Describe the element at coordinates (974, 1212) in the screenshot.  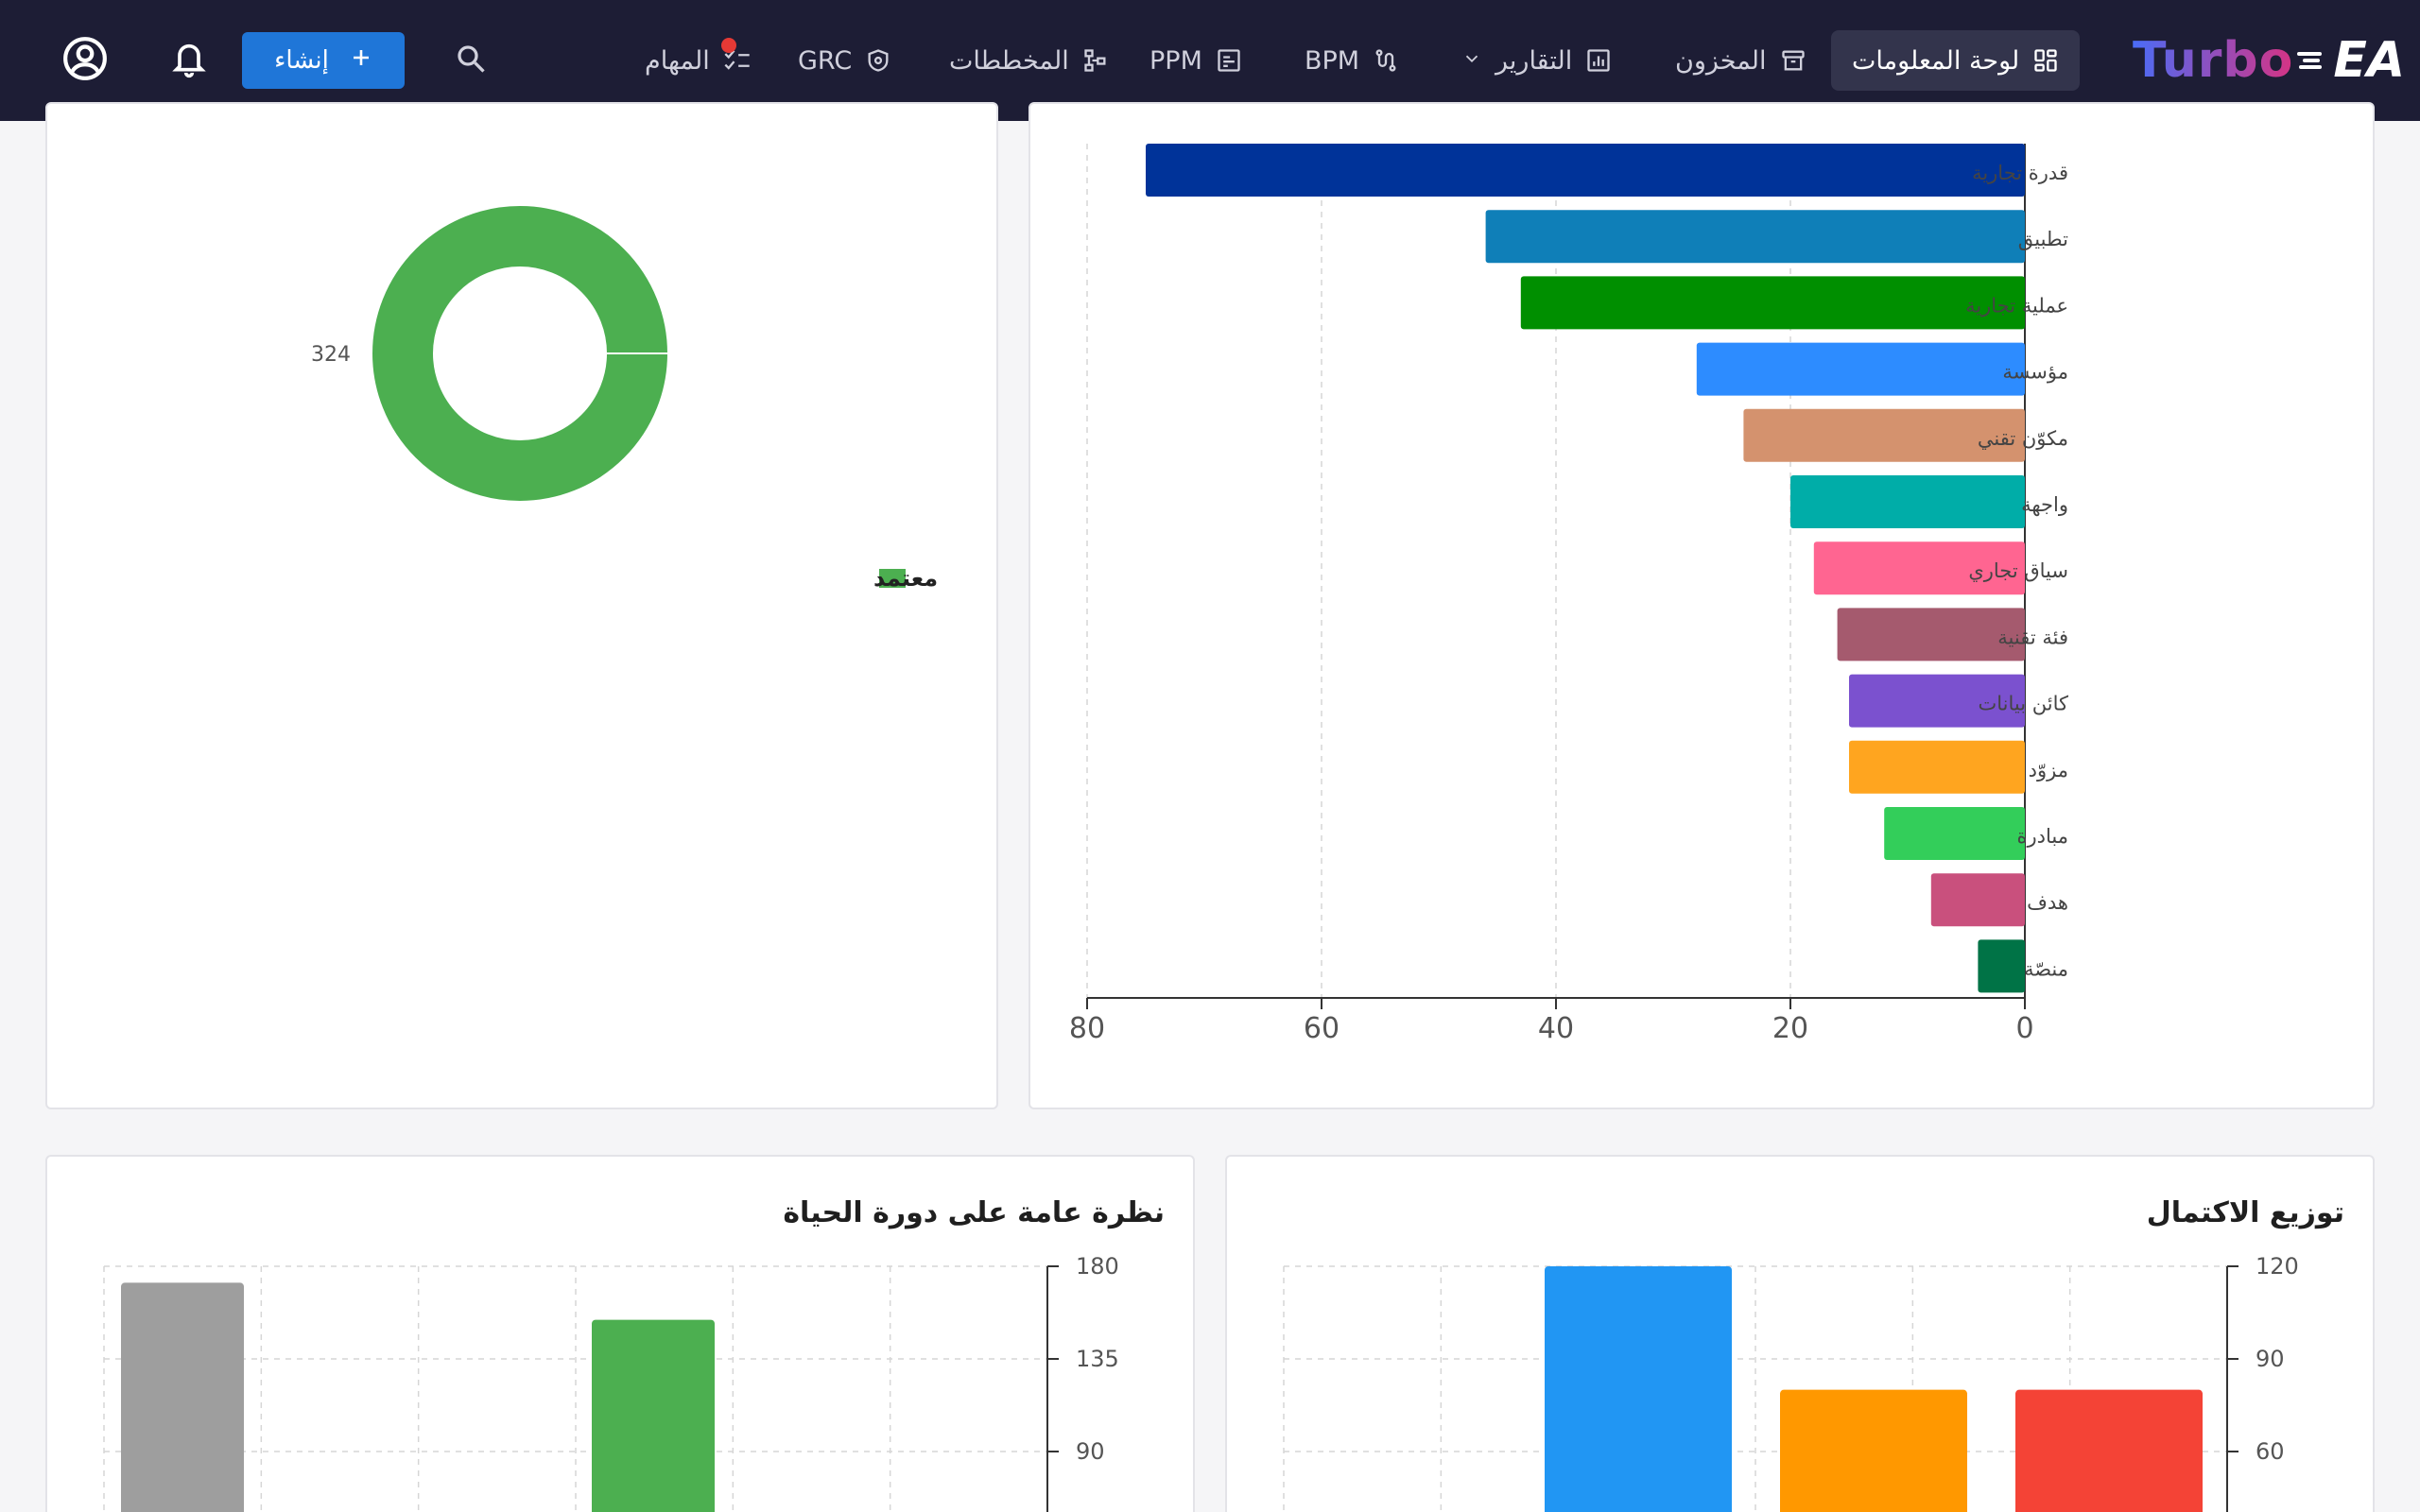
I see `lifecycle-title: نظرة عامة على دورة الحياة` at that location.